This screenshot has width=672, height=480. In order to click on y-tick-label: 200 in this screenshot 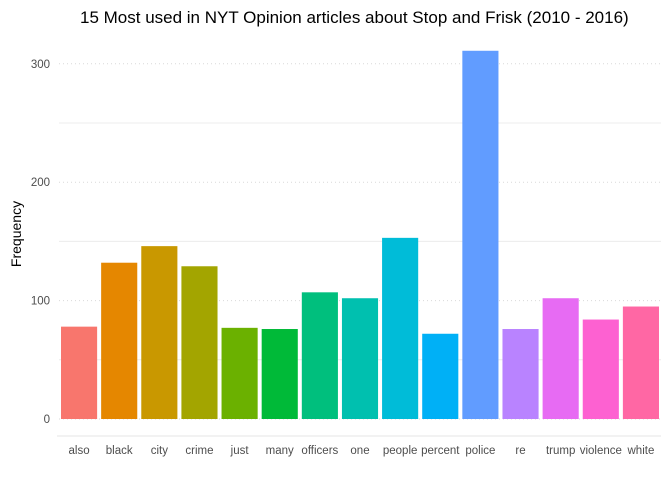, I will do `click(40, 183)`.